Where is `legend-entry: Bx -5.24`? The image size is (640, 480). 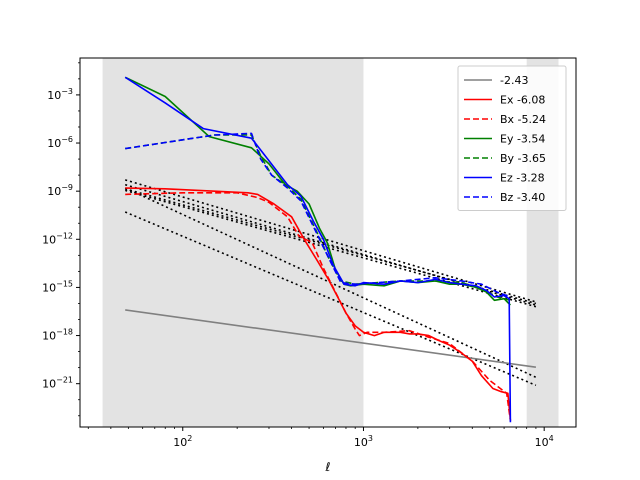 legend-entry: Bx -5.24 is located at coordinates (523, 119).